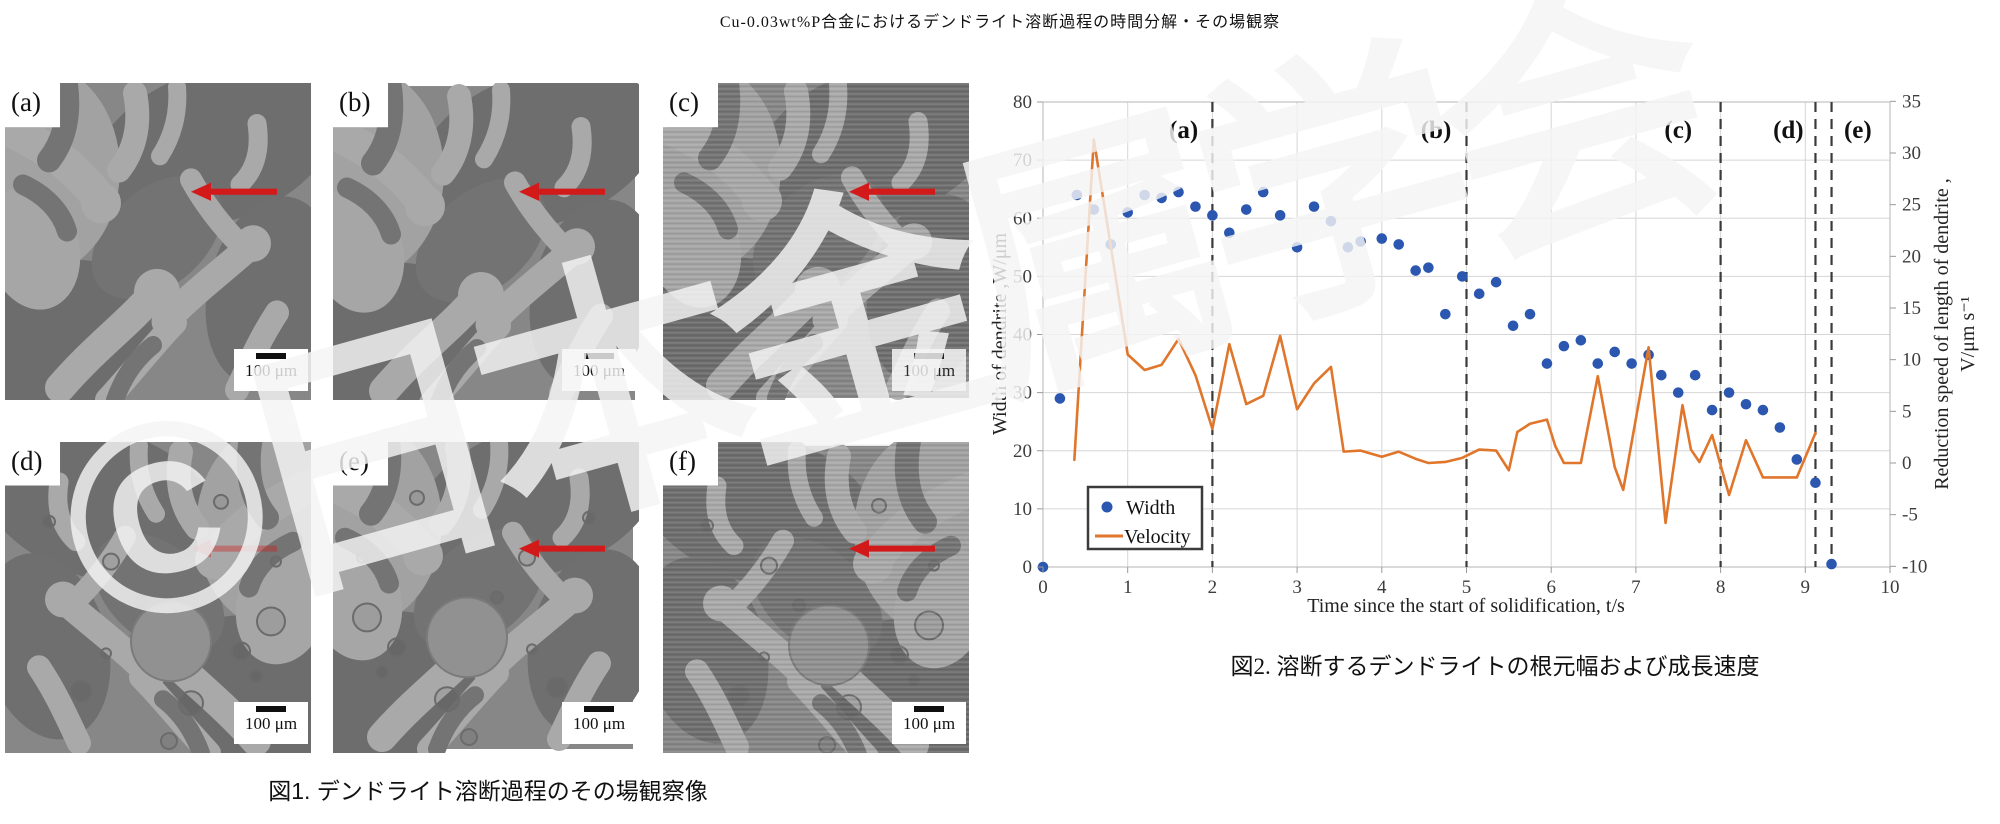  I want to click on micrograph-panel-f: (f) 100 μm, so click(816, 597).